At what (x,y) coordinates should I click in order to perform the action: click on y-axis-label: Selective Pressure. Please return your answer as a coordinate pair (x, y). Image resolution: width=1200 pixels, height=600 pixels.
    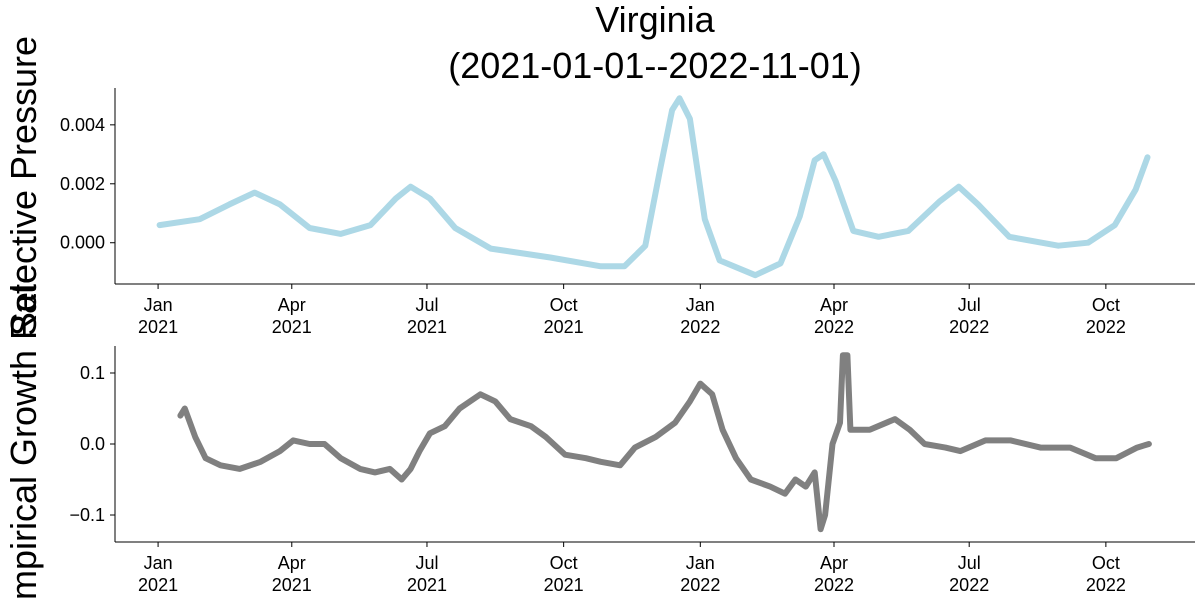
    Looking at the image, I should click on (23, 186).